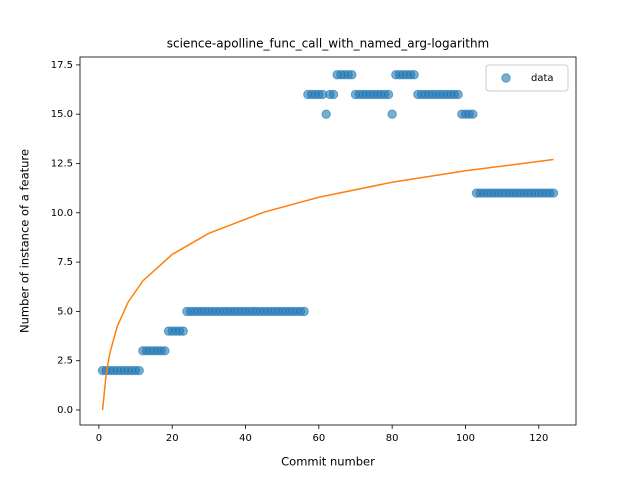  Describe the element at coordinates (245, 438) in the screenshot. I see `x-tick-label: 40` at that location.